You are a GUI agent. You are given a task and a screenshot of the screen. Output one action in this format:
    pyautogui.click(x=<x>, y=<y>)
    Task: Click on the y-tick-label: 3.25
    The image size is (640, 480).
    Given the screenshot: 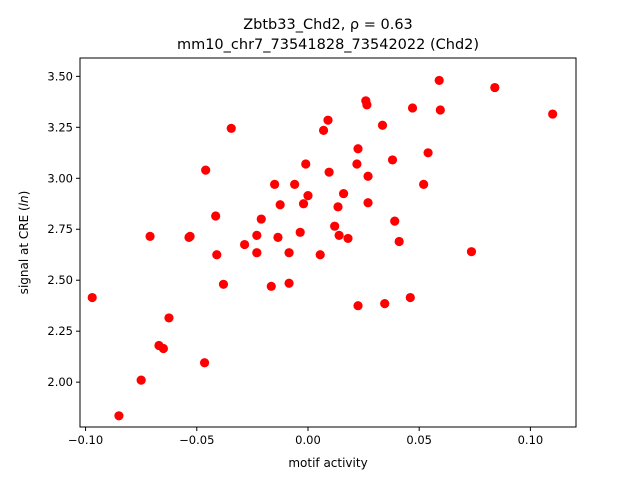 What is the action you would take?
    pyautogui.click(x=60, y=127)
    